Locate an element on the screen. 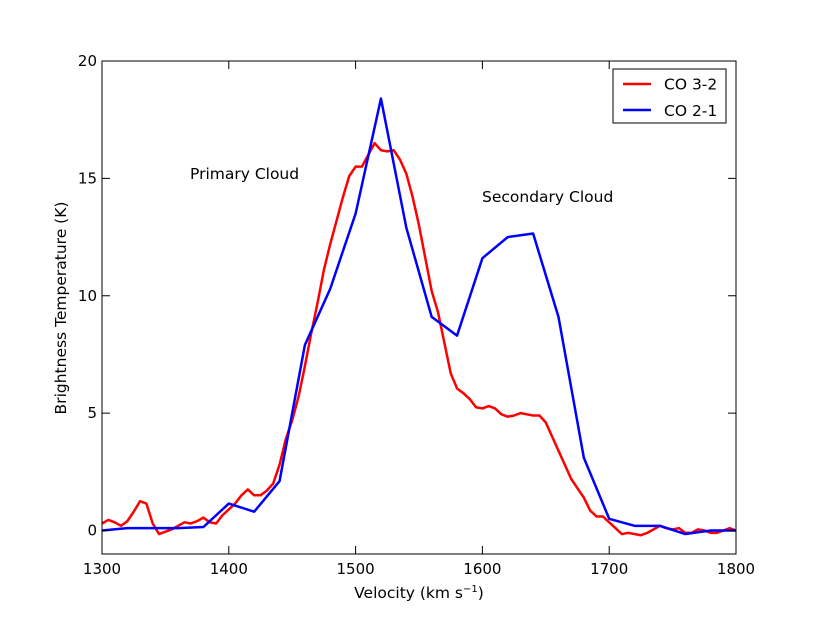 This screenshot has height=617, width=817. x-tick-label: 1700 is located at coordinates (609, 569).